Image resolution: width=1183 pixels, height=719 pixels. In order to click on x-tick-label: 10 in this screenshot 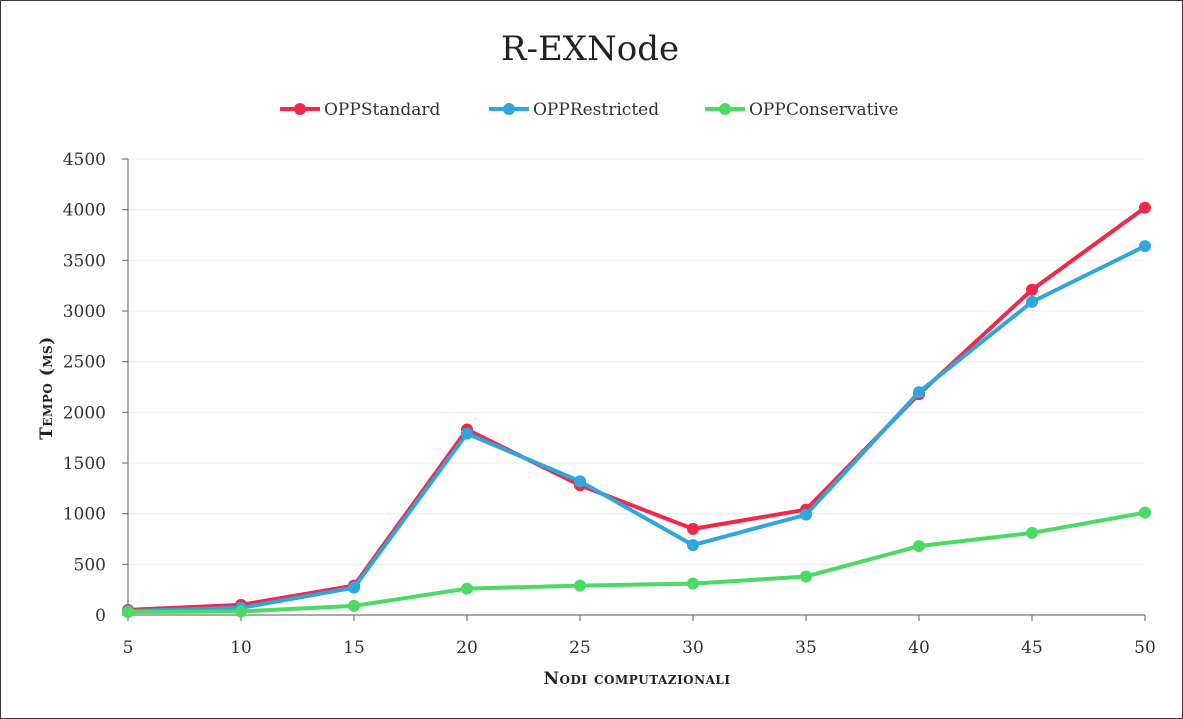, I will do `click(241, 648)`.